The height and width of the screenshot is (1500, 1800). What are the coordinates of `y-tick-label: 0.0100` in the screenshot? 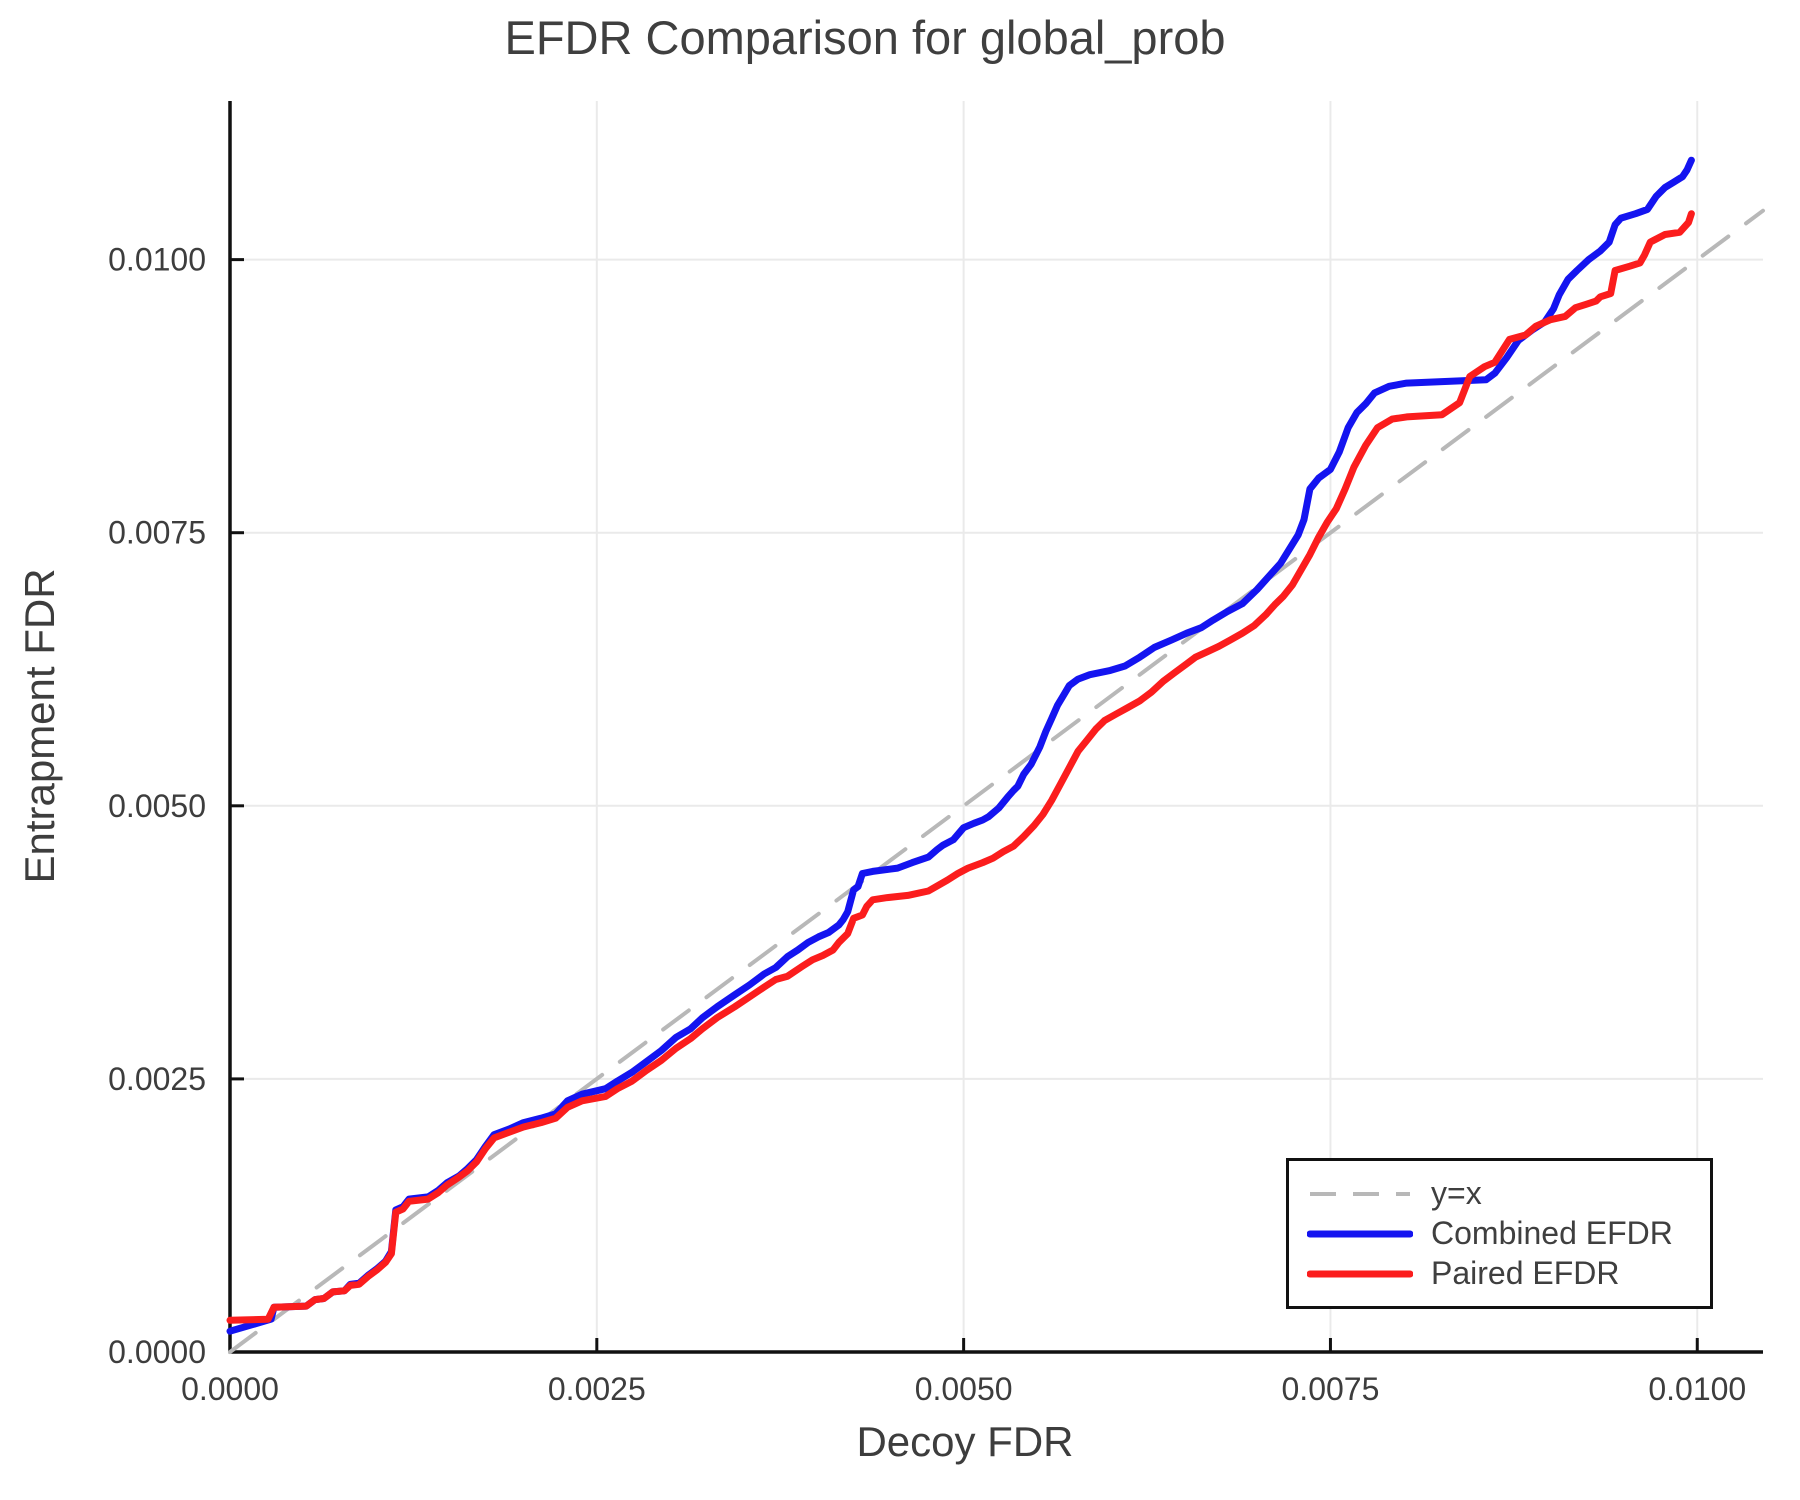 It's located at (157, 260).